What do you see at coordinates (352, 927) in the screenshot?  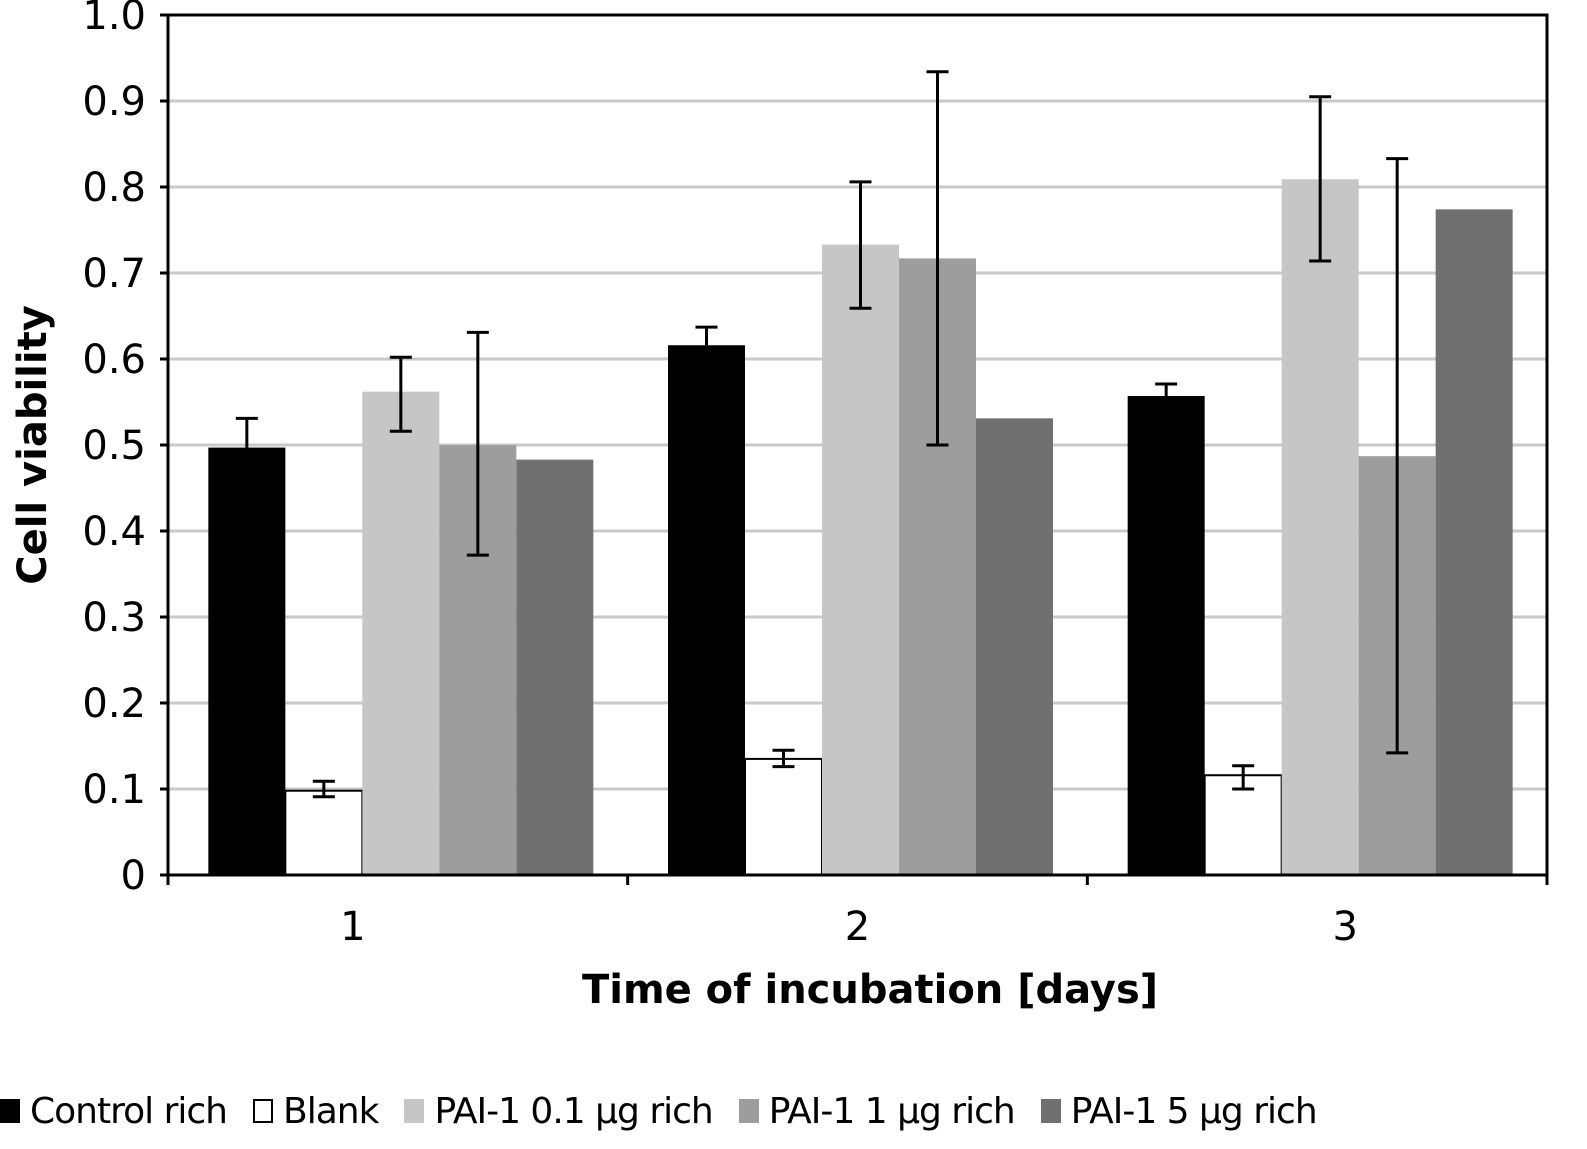 I see `x-tick-label: 1` at bounding box center [352, 927].